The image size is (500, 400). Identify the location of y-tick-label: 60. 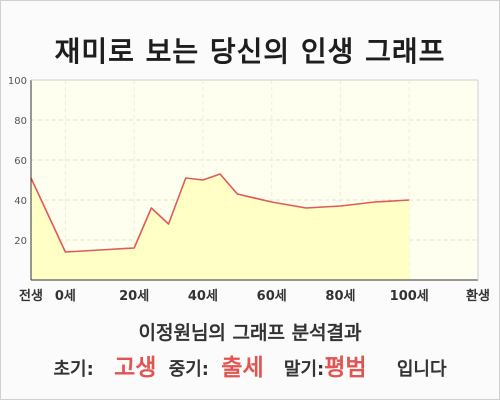
(20, 161).